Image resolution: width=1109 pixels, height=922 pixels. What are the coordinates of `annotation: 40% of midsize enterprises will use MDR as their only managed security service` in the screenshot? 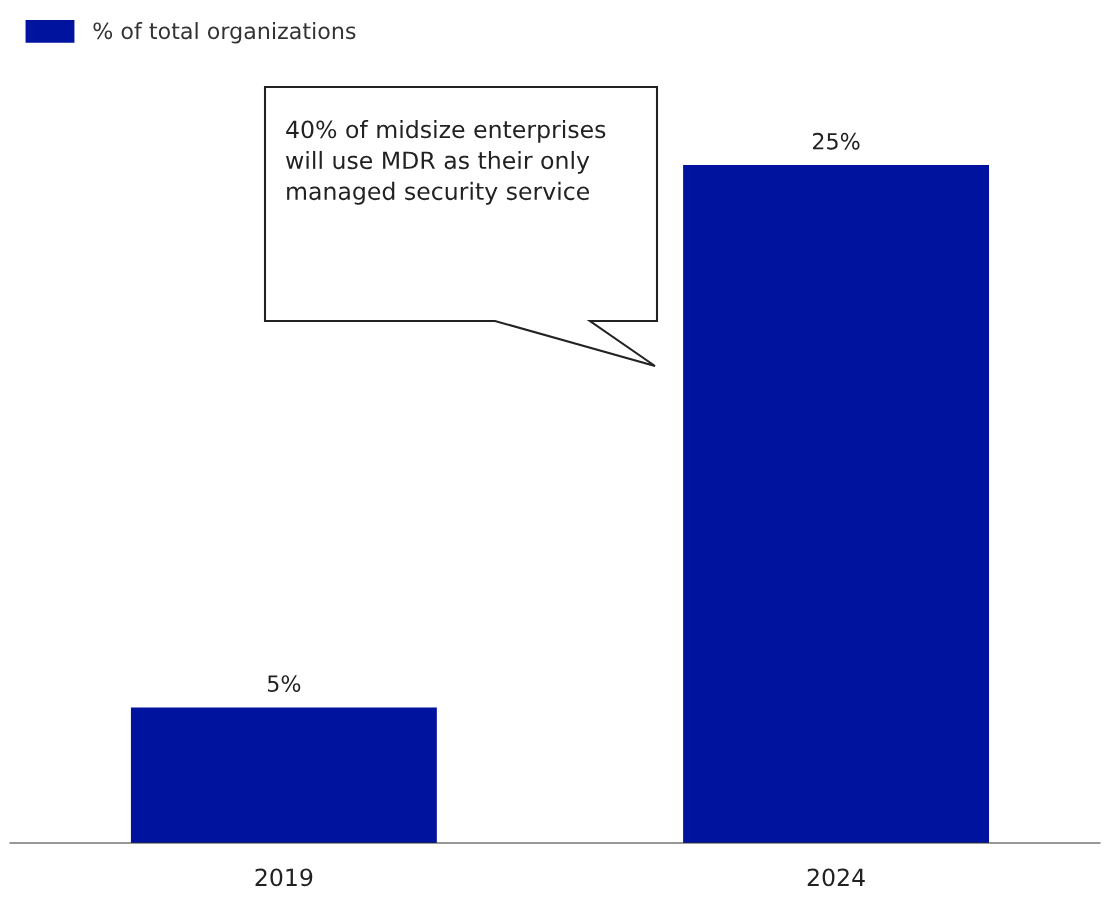 It's located at (445, 162).